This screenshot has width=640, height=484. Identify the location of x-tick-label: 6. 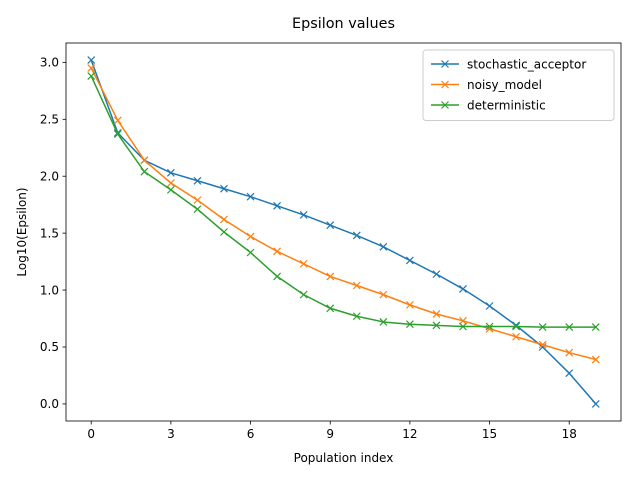
(251, 434).